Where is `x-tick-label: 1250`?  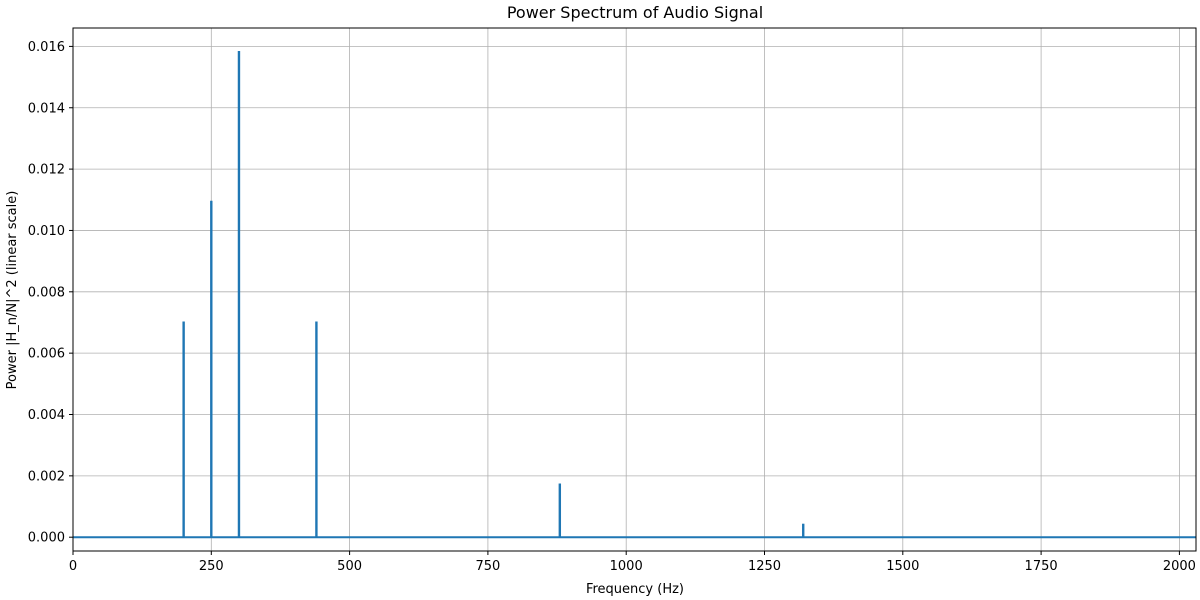 x-tick-label: 1250 is located at coordinates (764, 566).